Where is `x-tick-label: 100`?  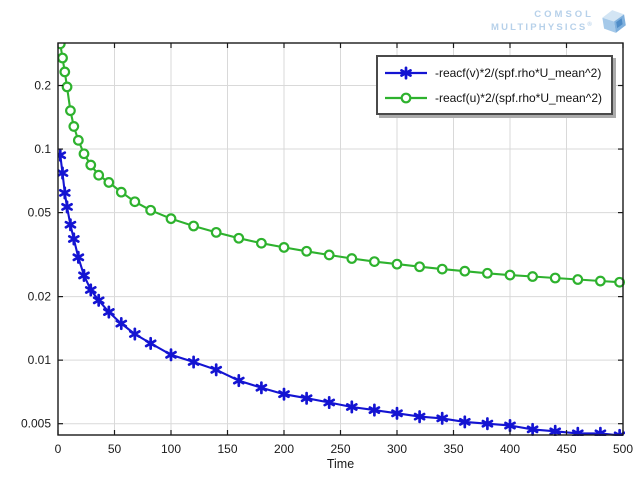
x-tick-label: 100 is located at coordinates (171, 449).